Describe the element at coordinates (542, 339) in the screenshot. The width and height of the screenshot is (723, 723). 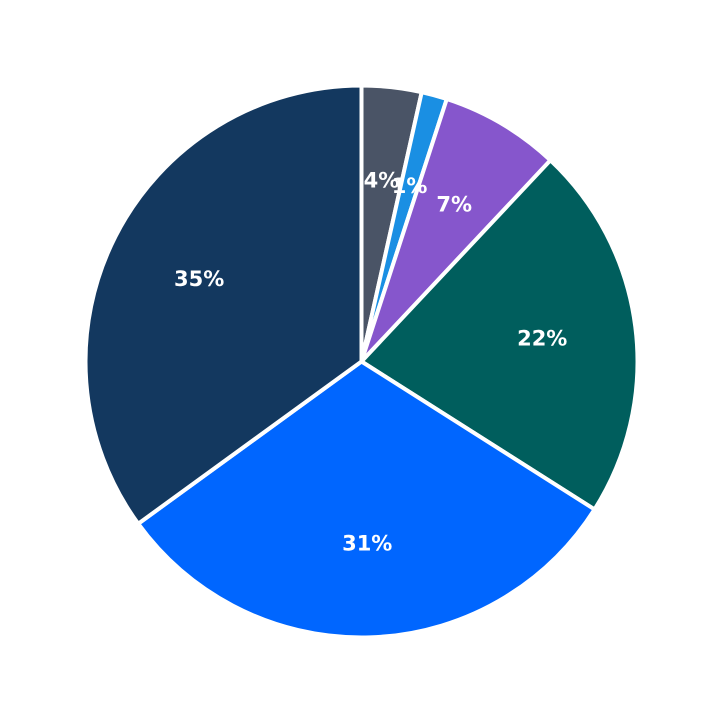
I see `pie-slice-label-3: 22%` at that location.